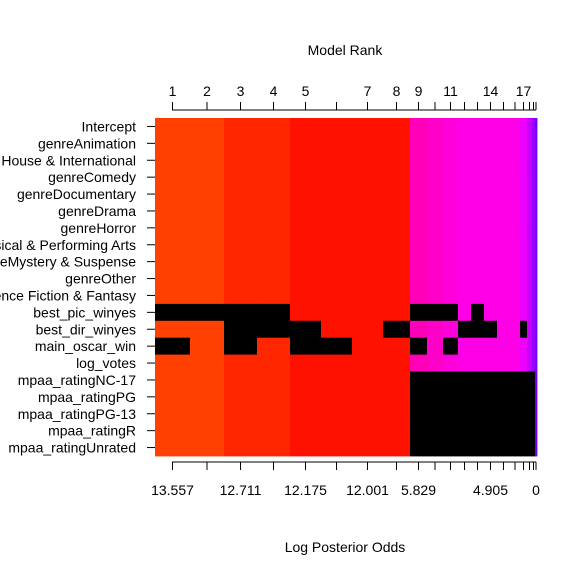 This screenshot has height=576, width=576. Describe the element at coordinates (85, 346) in the screenshot. I see `variable-label: main_oscar_win` at that location.